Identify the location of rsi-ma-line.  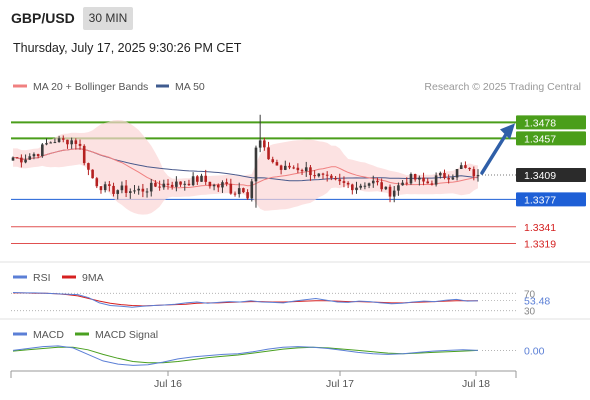
(245, 299).